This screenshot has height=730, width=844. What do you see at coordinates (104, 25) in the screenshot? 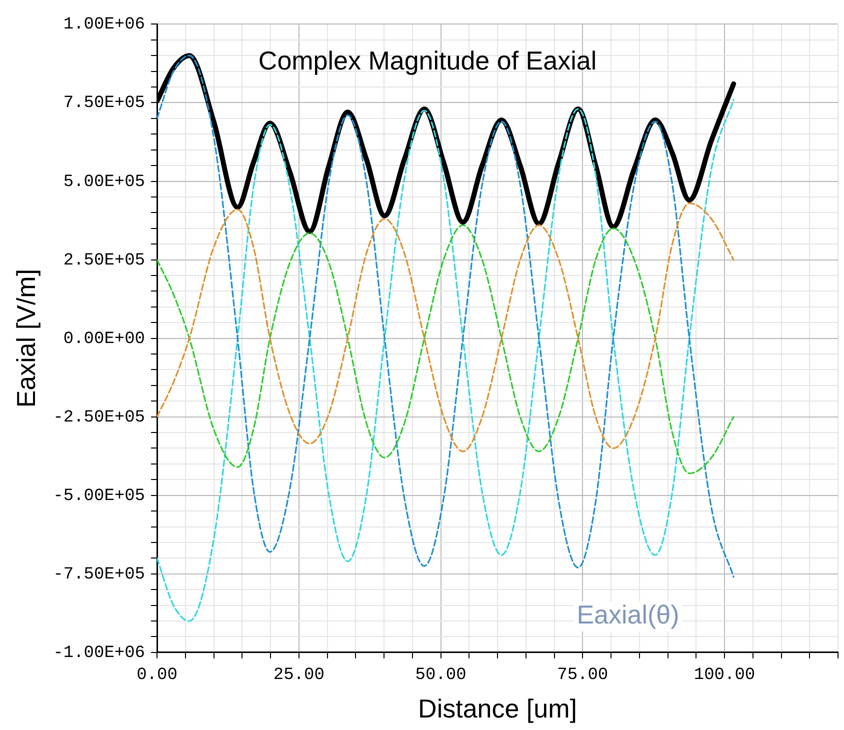
I see `y-tick-label: 1.00E+06` at bounding box center [104, 25].